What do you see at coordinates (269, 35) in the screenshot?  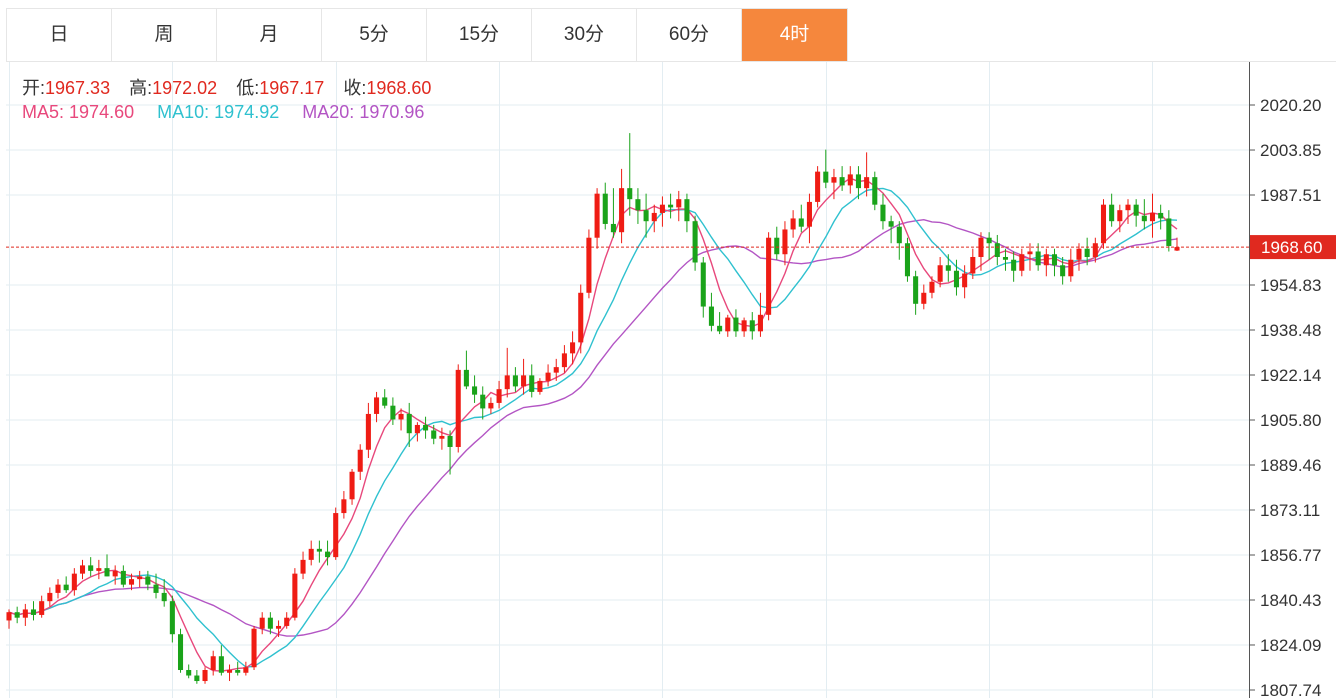 I see `tab-month: 月` at bounding box center [269, 35].